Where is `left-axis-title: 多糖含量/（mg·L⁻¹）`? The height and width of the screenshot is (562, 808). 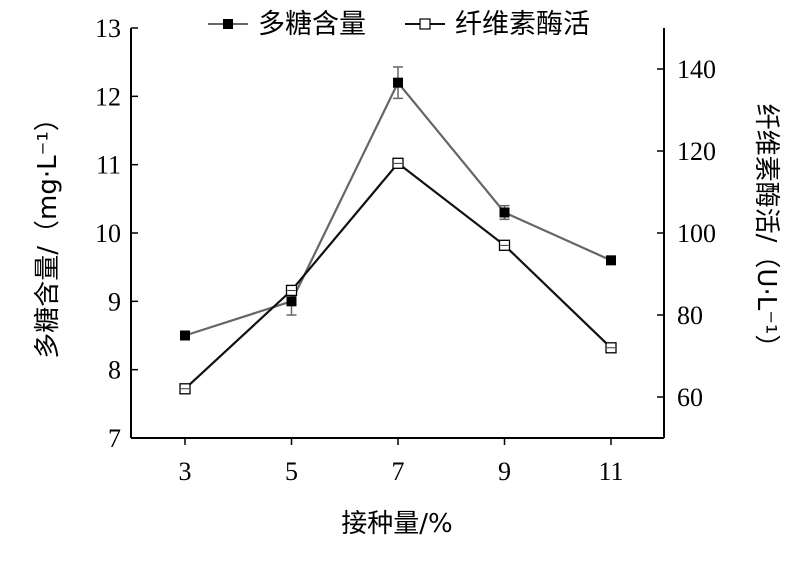
left-axis-title: 多糖含量/（mg·L⁻¹） is located at coordinates (48, 232).